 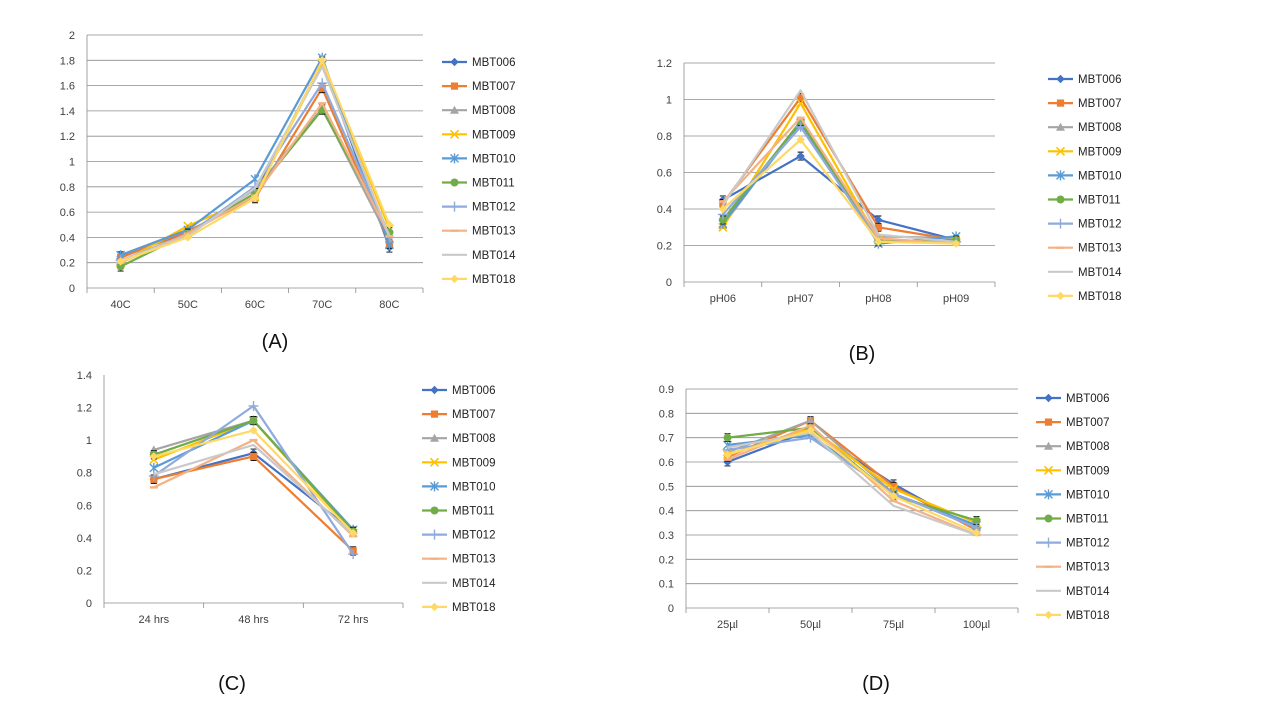 I want to click on x-tick-label: pH06, so click(x=723, y=299).